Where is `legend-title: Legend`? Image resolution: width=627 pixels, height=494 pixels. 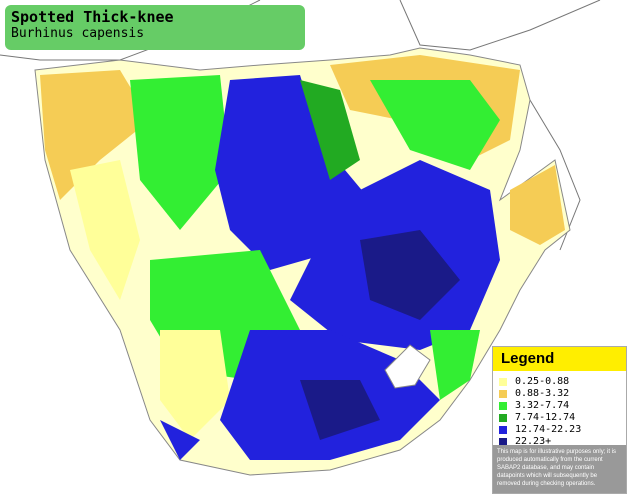
legend-title: Legend is located at coordinates (559, 359).